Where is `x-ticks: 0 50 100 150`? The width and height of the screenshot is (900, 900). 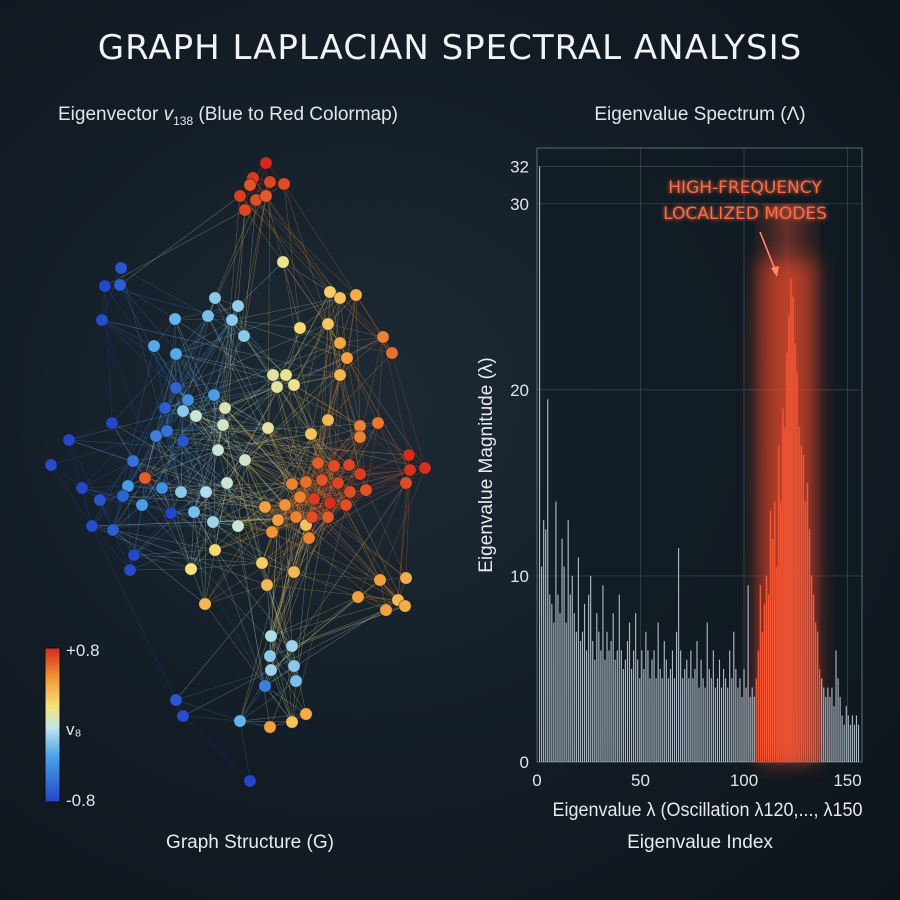 x-ticks: 0 50 100 150 is located at coordinates (696, 780).